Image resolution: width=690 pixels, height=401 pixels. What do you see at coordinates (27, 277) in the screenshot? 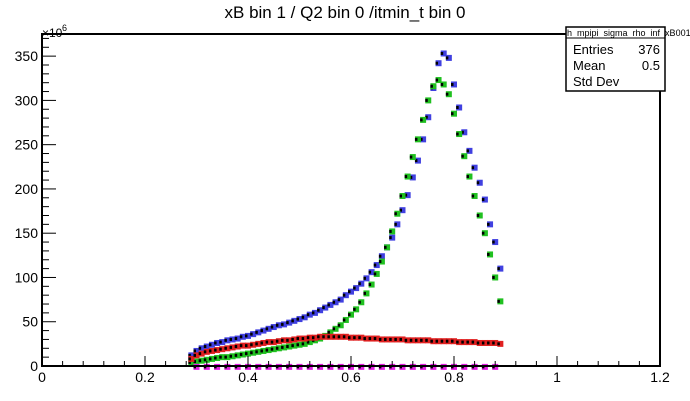
I see `y-tick-label: 100` at bounding box center [27, 277].